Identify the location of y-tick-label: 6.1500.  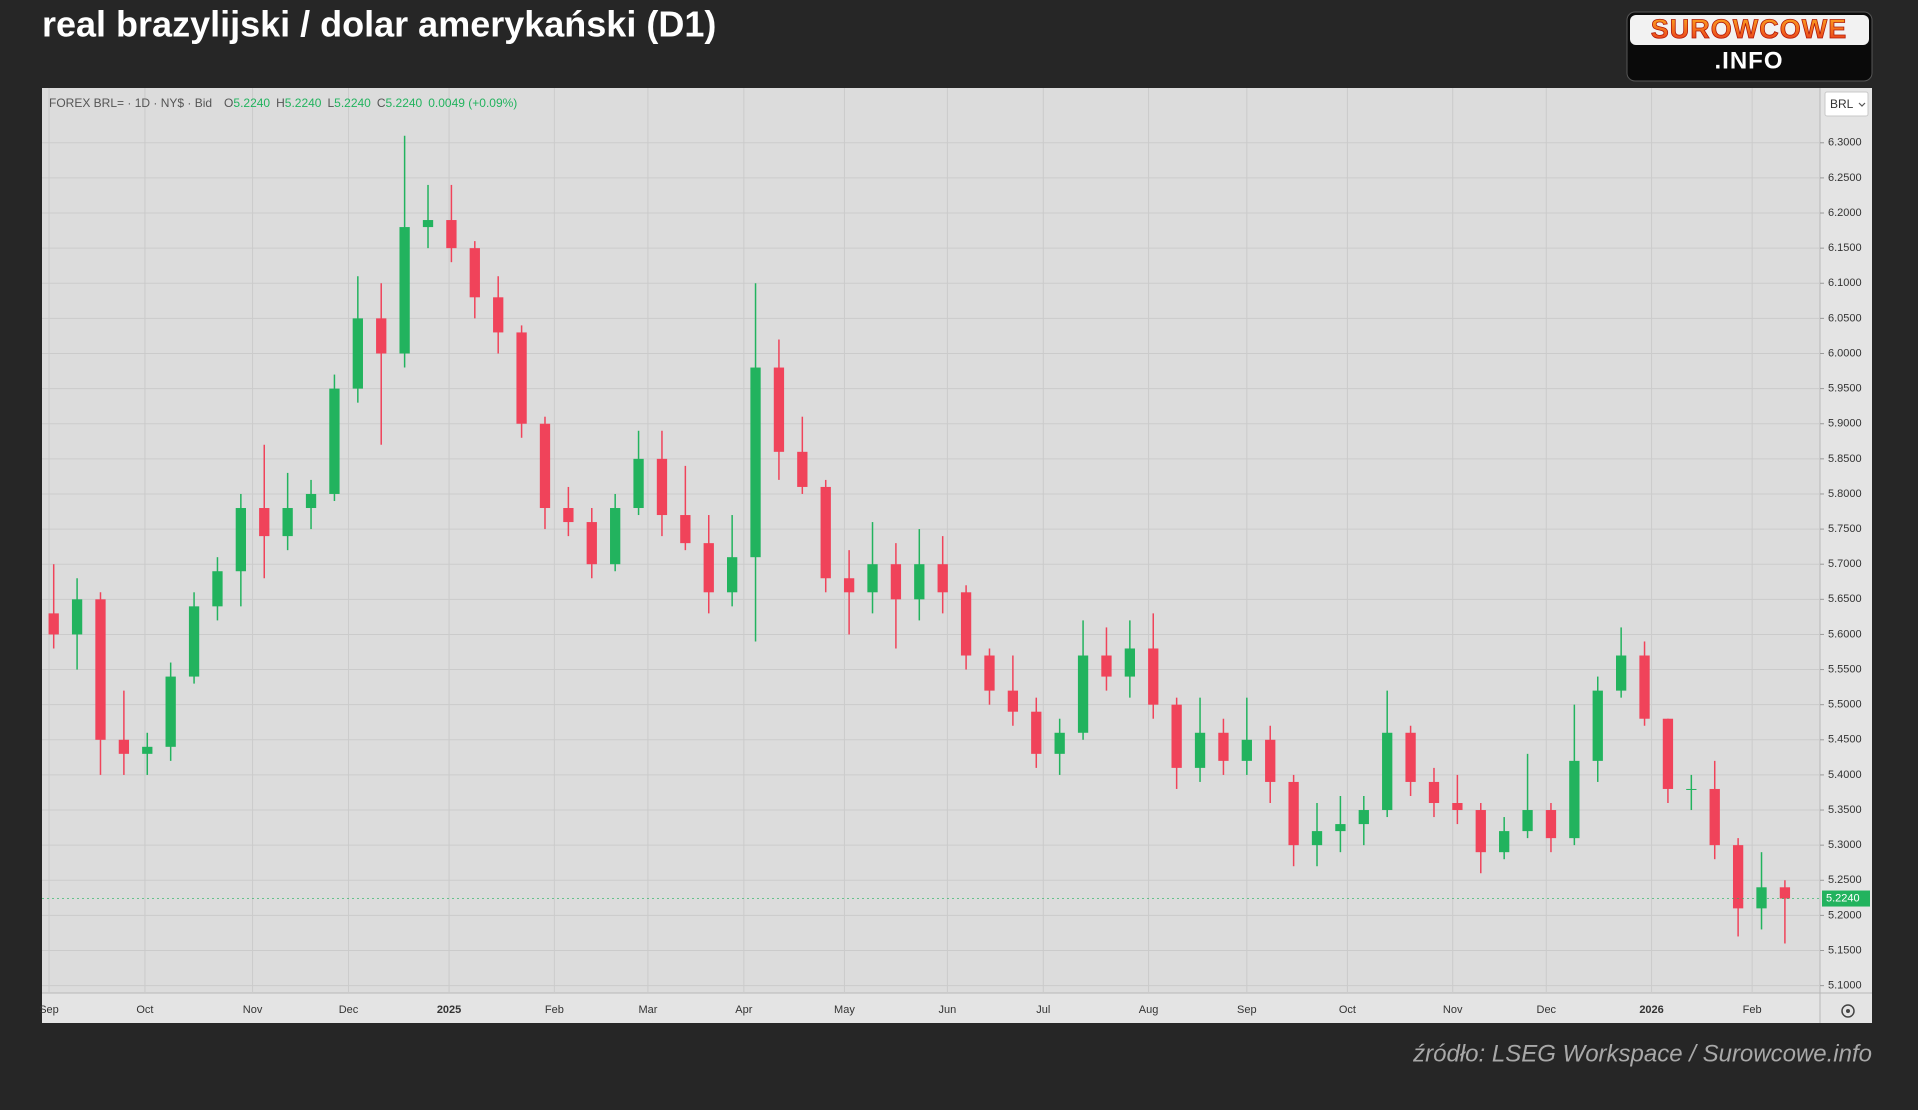
(1845, 248).